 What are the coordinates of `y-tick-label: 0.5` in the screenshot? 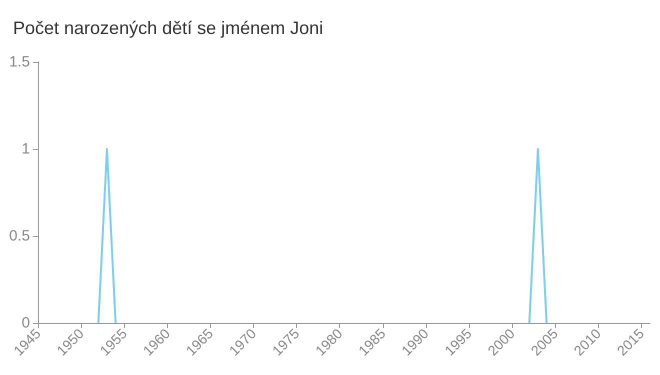 It's located at (19, 236).